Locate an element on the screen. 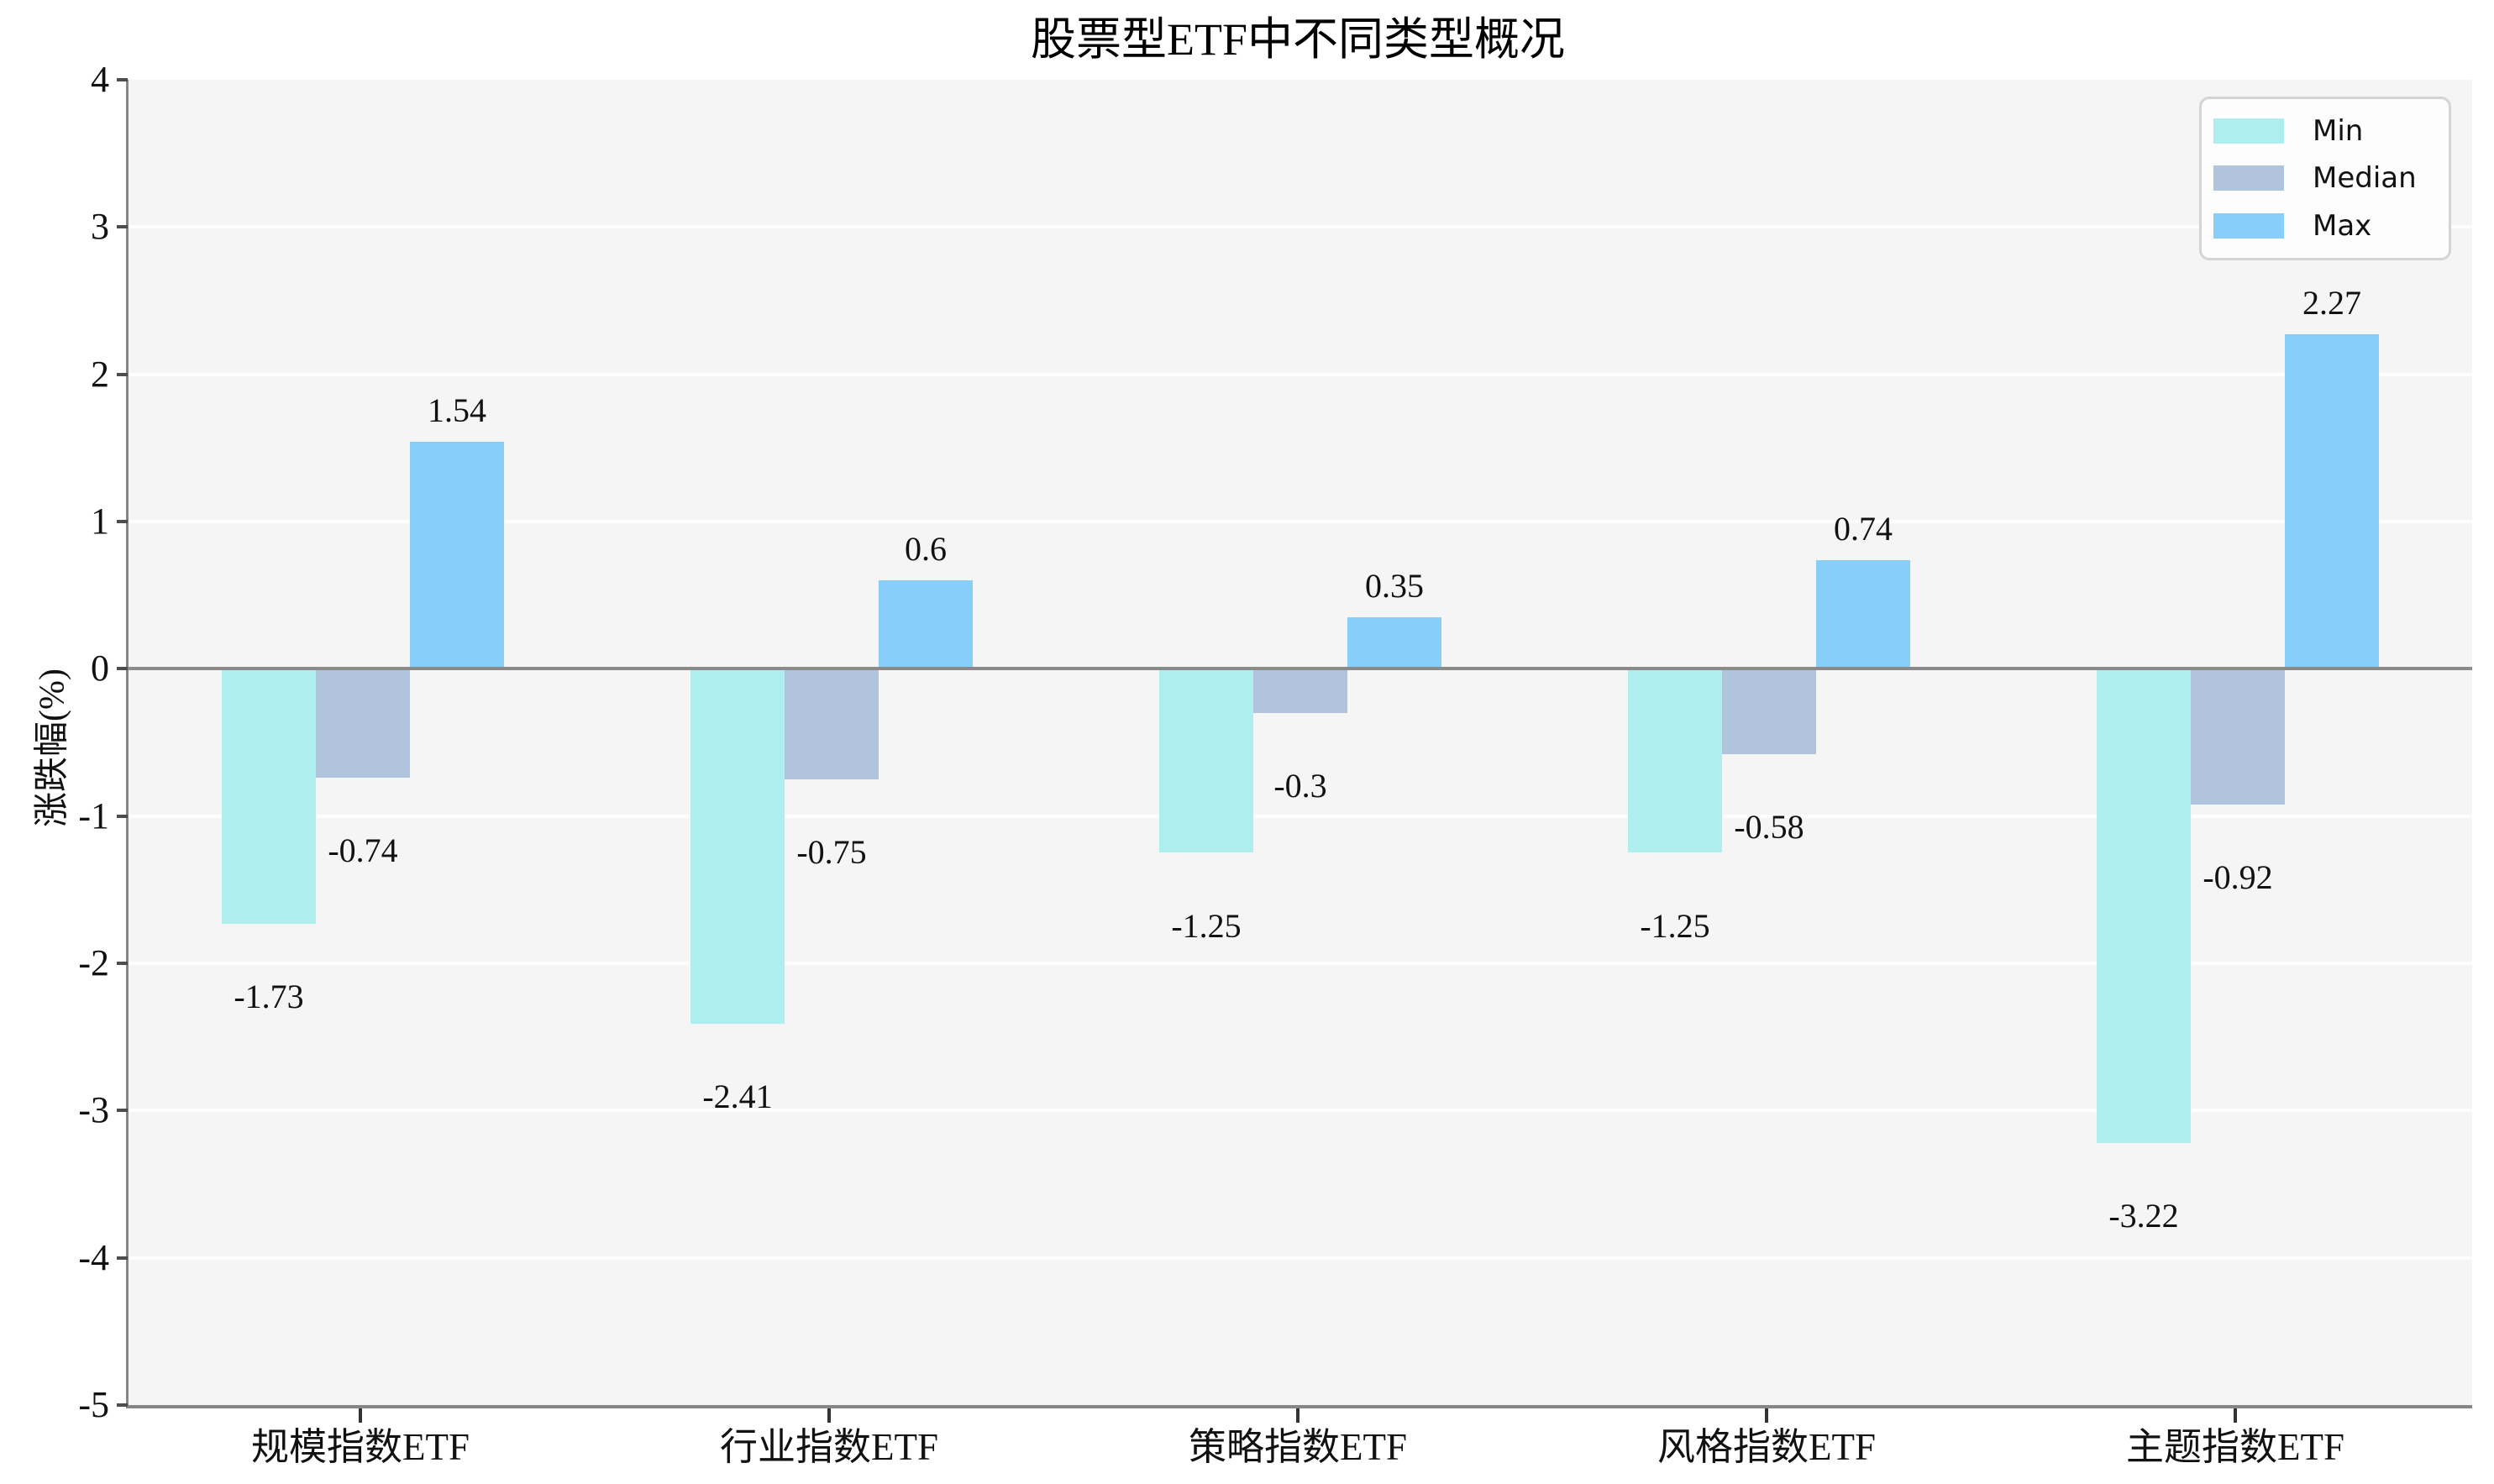  y-tick-mark--4 is located at coordinates (122, 1258).